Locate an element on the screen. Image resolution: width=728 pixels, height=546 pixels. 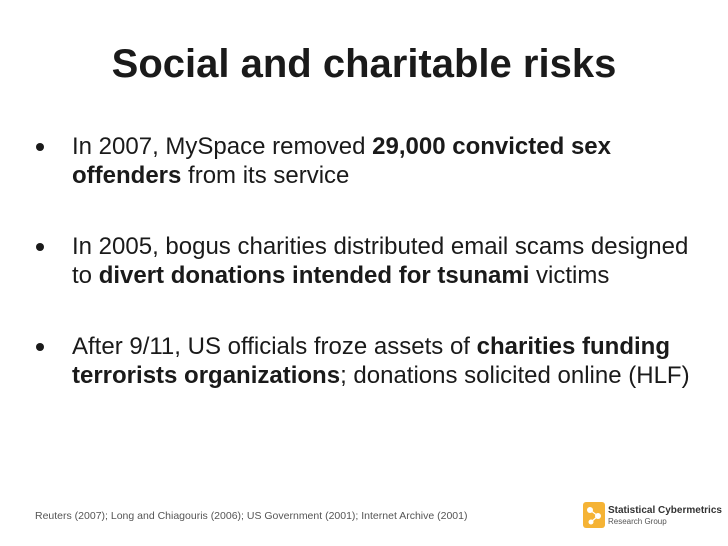
text: After 9/11, US officials froze assets of is located at coordinates (274, 346).